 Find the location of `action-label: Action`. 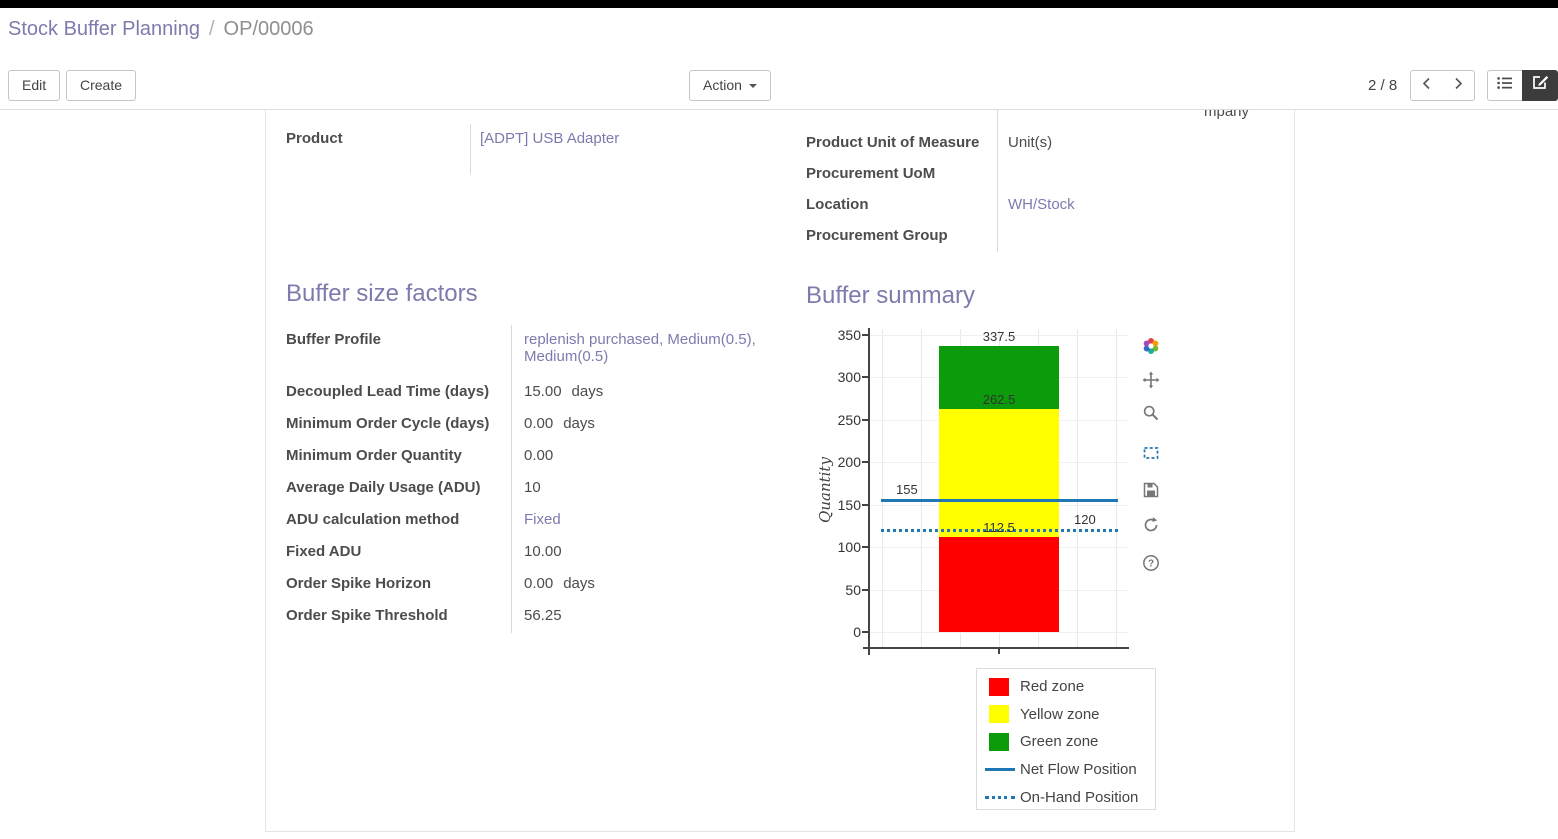

action-label: Action is located at coordinates (722, 85).